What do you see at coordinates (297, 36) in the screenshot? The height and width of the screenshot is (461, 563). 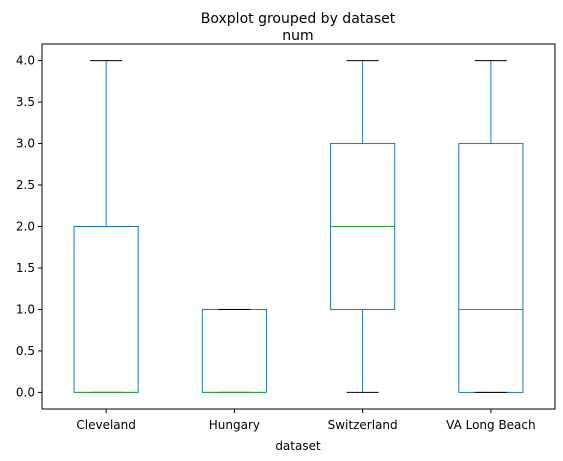 I see `chart-title: num` at bounding box center [297, 36].